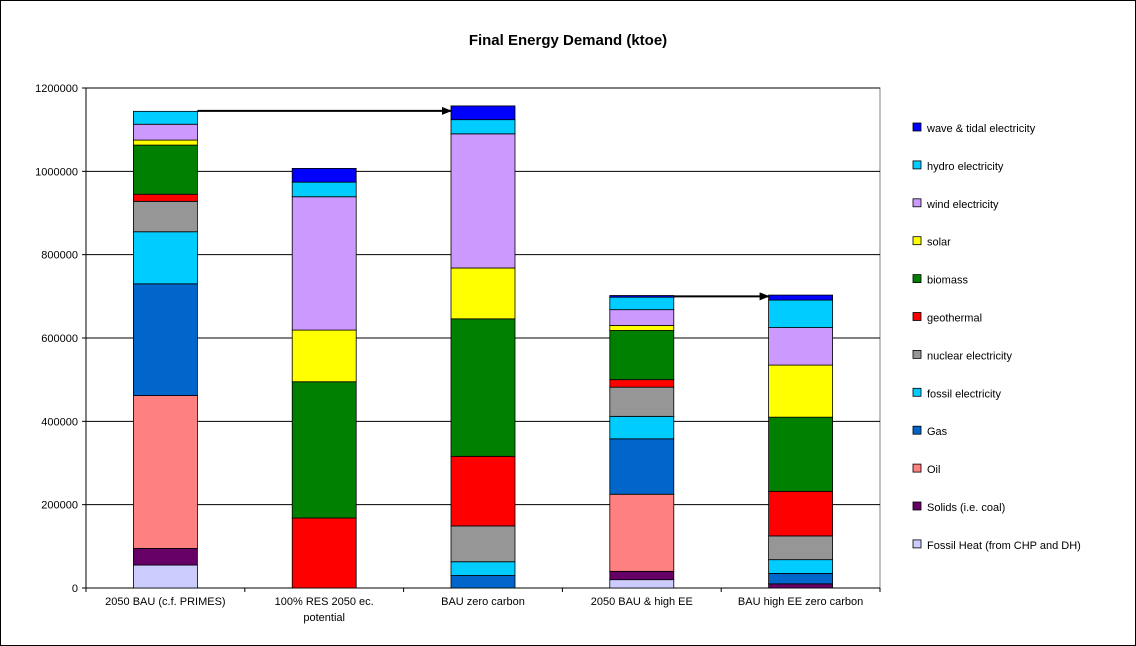 This screenshot has height=646, width=1136. I want to click on legend-label: Gas, so click(937, 432).